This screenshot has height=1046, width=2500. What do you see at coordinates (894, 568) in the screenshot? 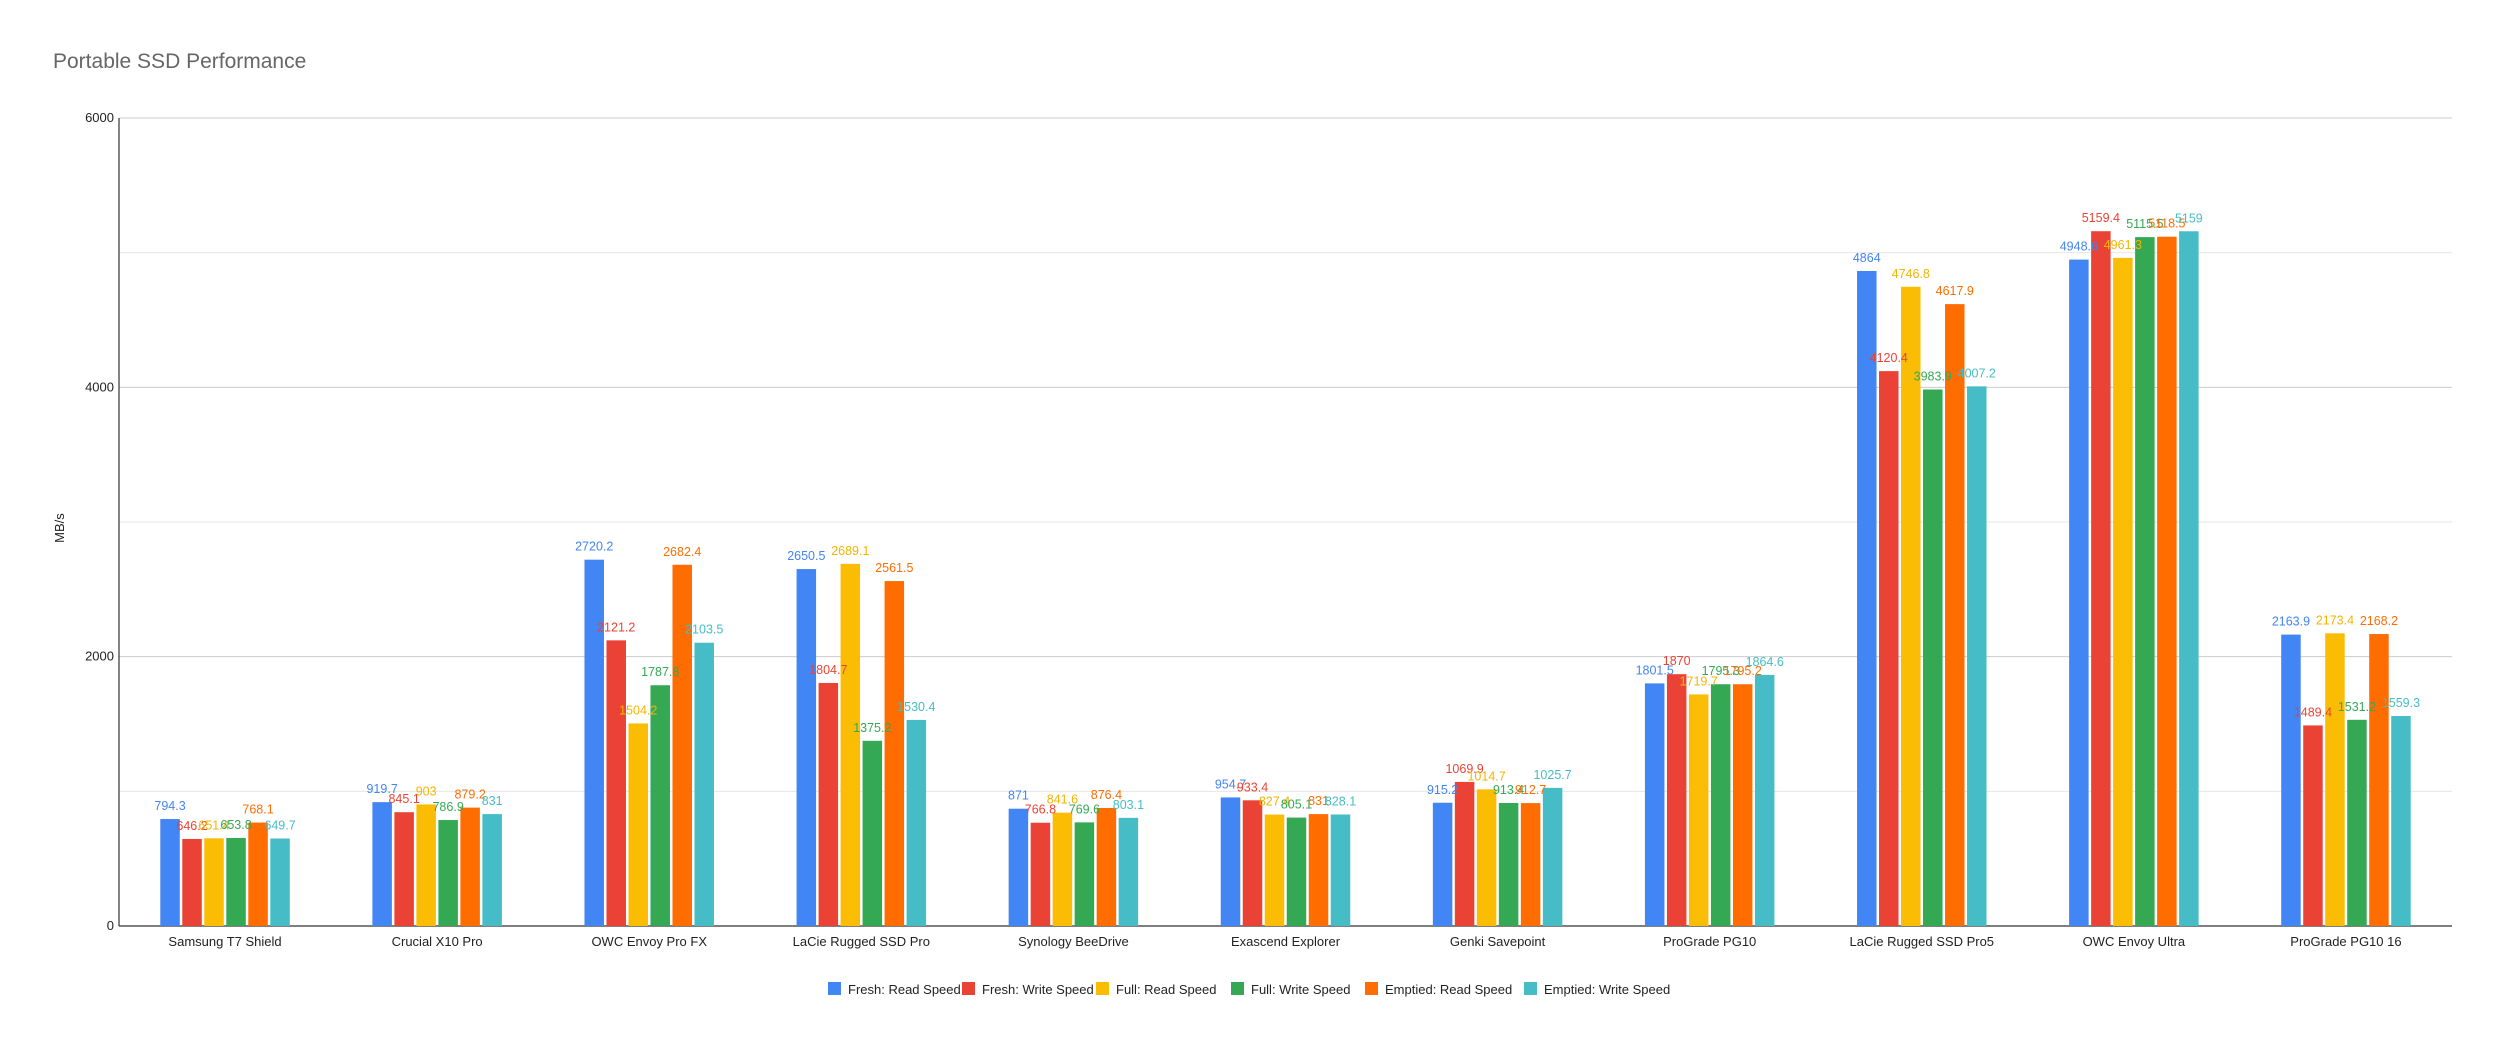
I see `data-label: 2561.5` at bounding box center [894, 568].